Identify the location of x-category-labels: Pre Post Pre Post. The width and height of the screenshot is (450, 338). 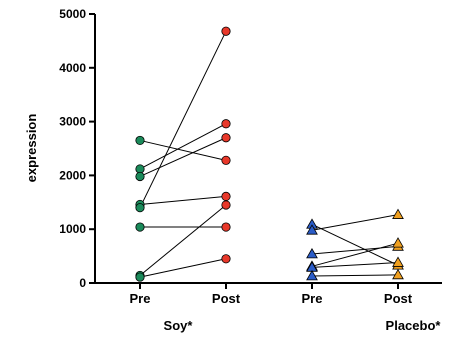
(271, 294).